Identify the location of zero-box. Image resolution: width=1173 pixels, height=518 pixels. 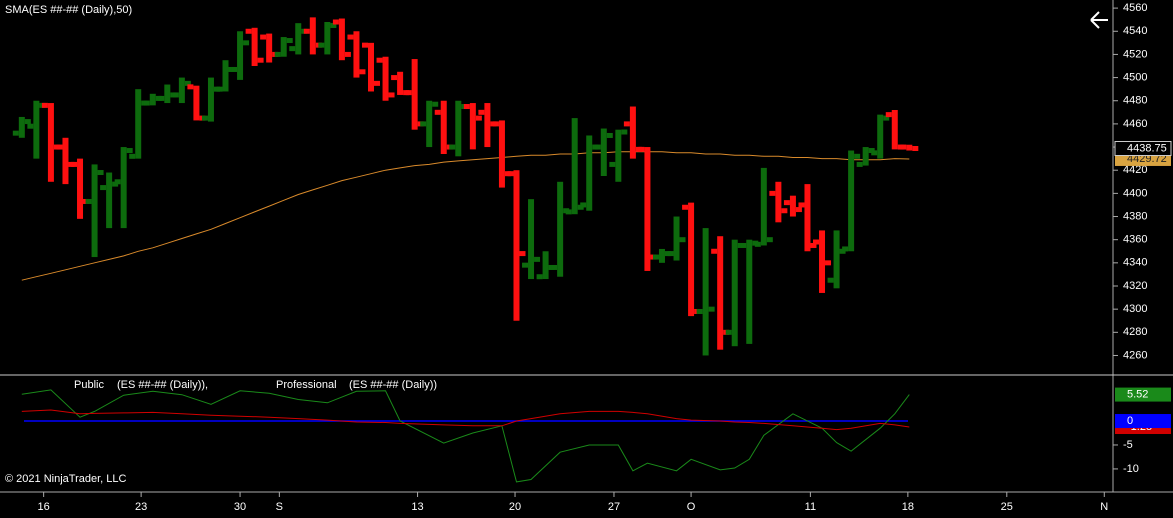
(1143, 421).